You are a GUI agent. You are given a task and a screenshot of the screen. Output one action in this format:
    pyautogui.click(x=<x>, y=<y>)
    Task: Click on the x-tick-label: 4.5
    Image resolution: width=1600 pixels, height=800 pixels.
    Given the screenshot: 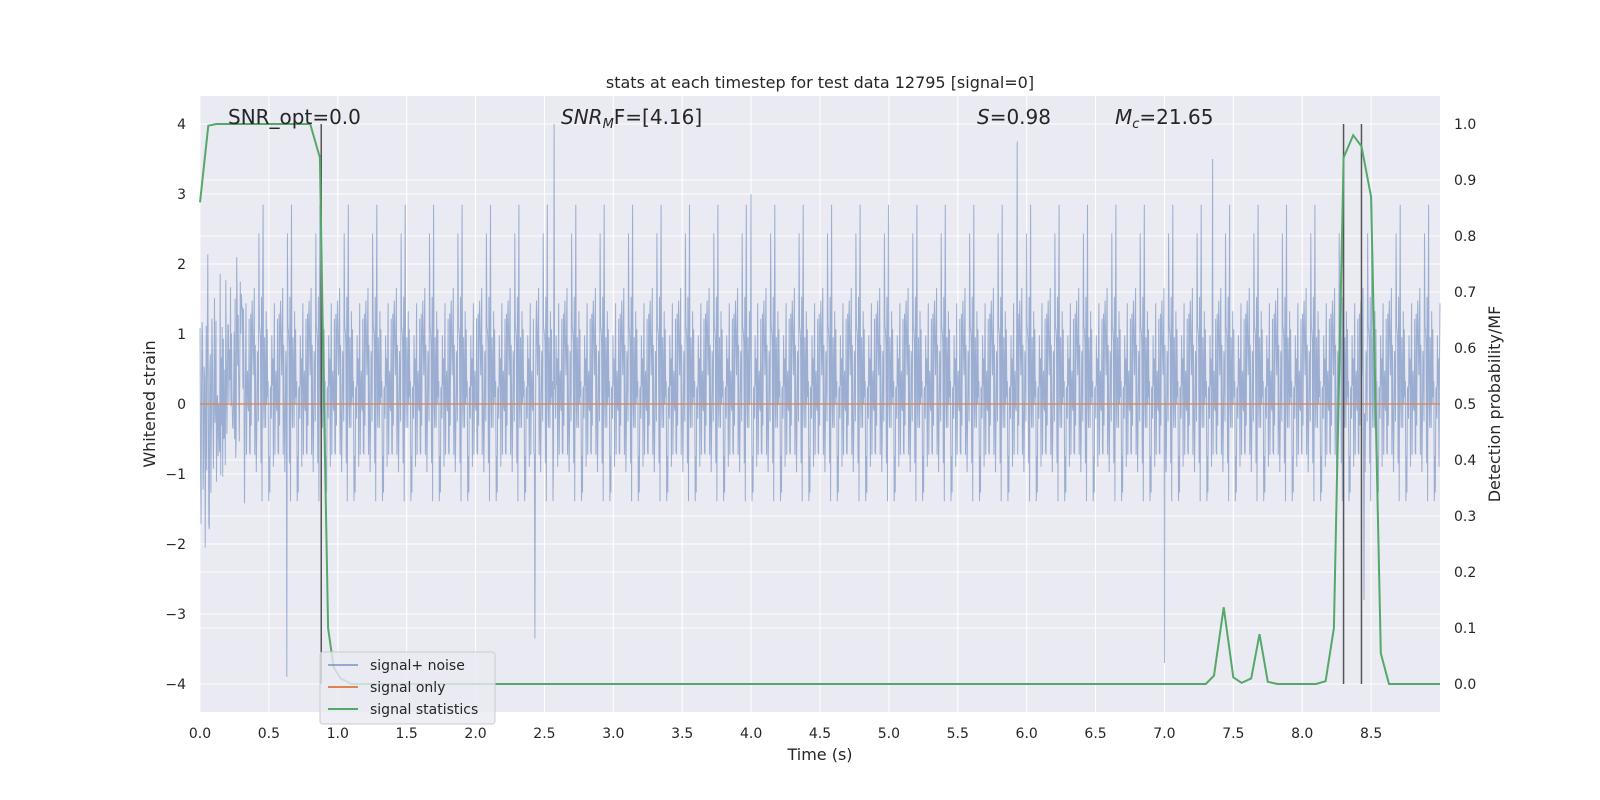 What is the action you would take?
    pyautogui.click(x=820, y=734)
    